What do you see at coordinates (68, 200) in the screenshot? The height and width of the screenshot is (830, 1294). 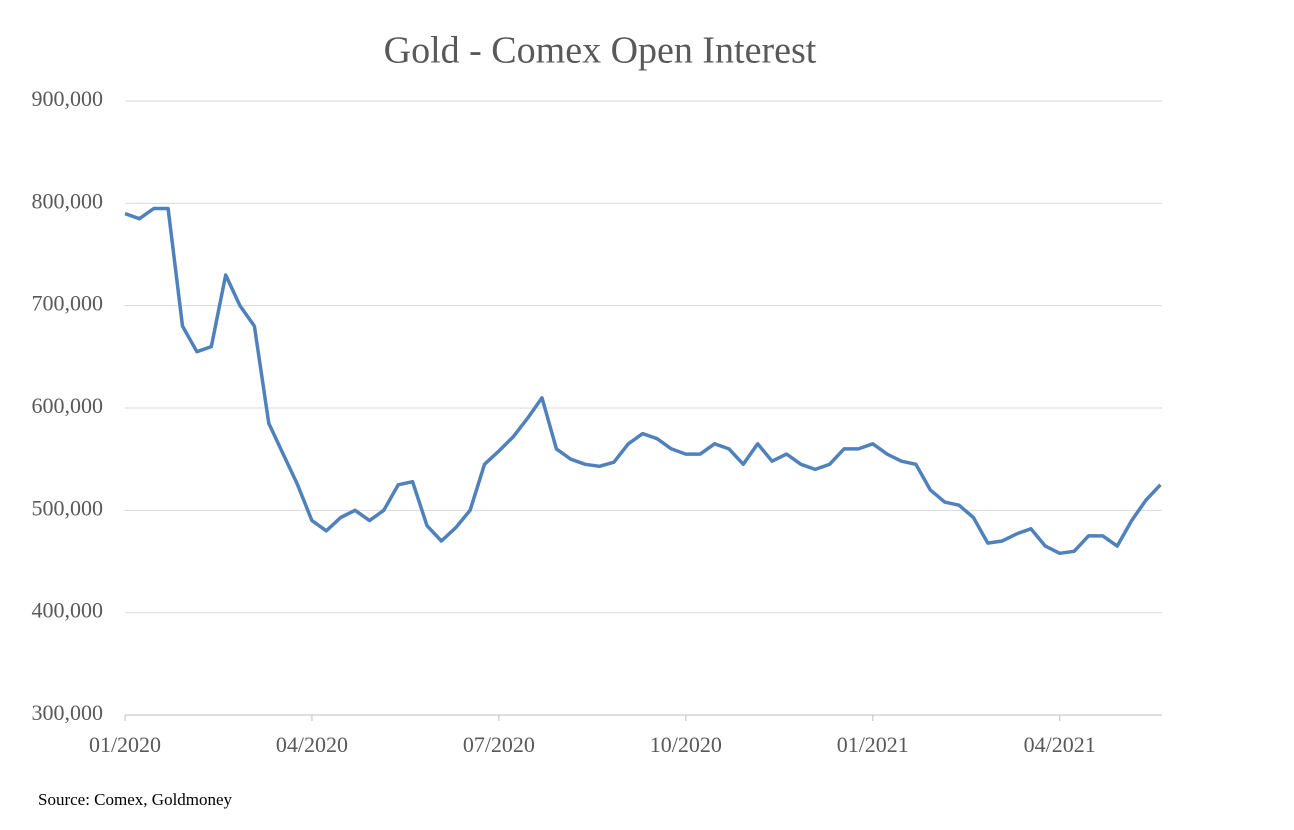 I see `y-tick-label: 800,000` at bounding box center [68, 200].